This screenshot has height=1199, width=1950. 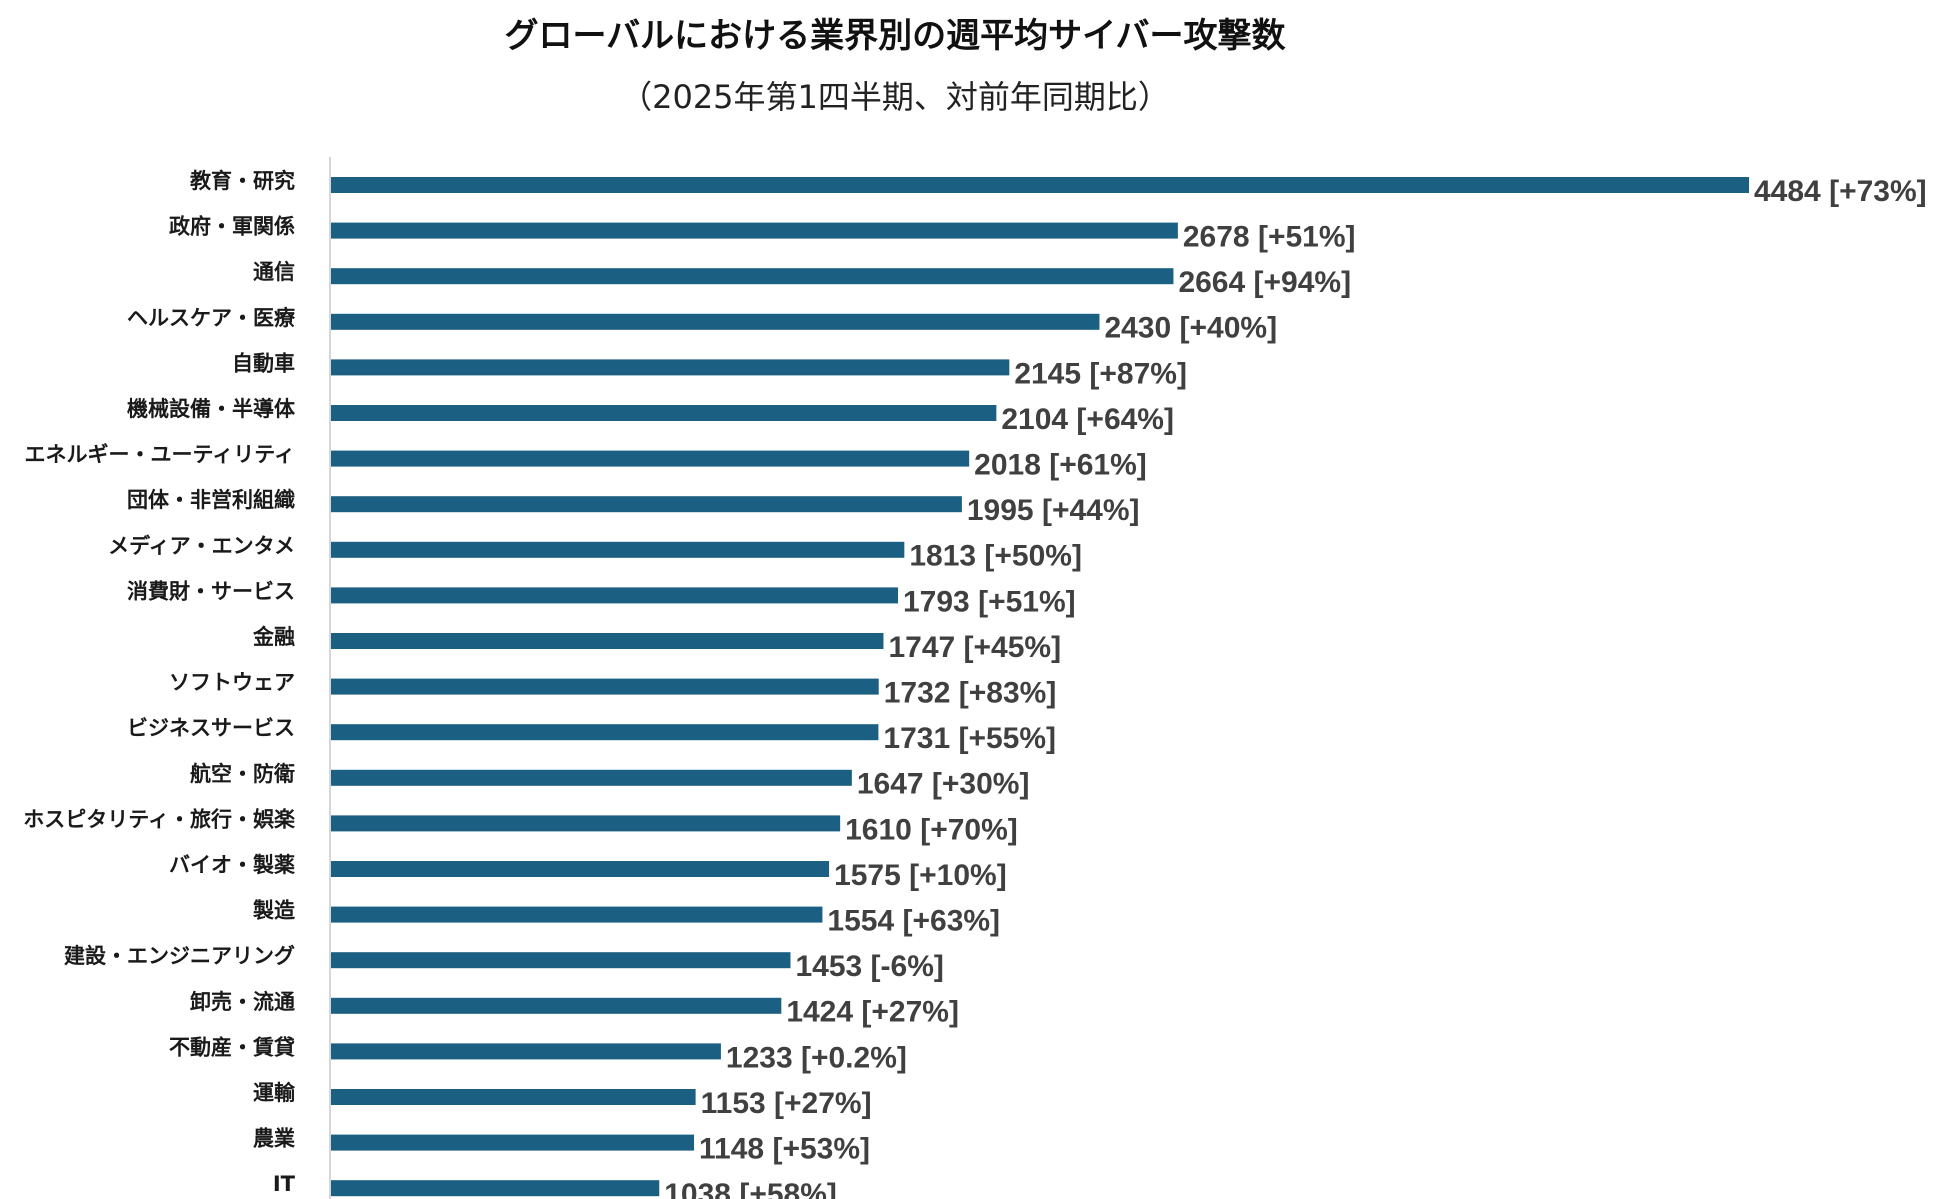 What do you see at coordinates (1087, 419) in the screenshot?
I see `data-label: 2104 [+64%]` at bounding box center [1087, 419].